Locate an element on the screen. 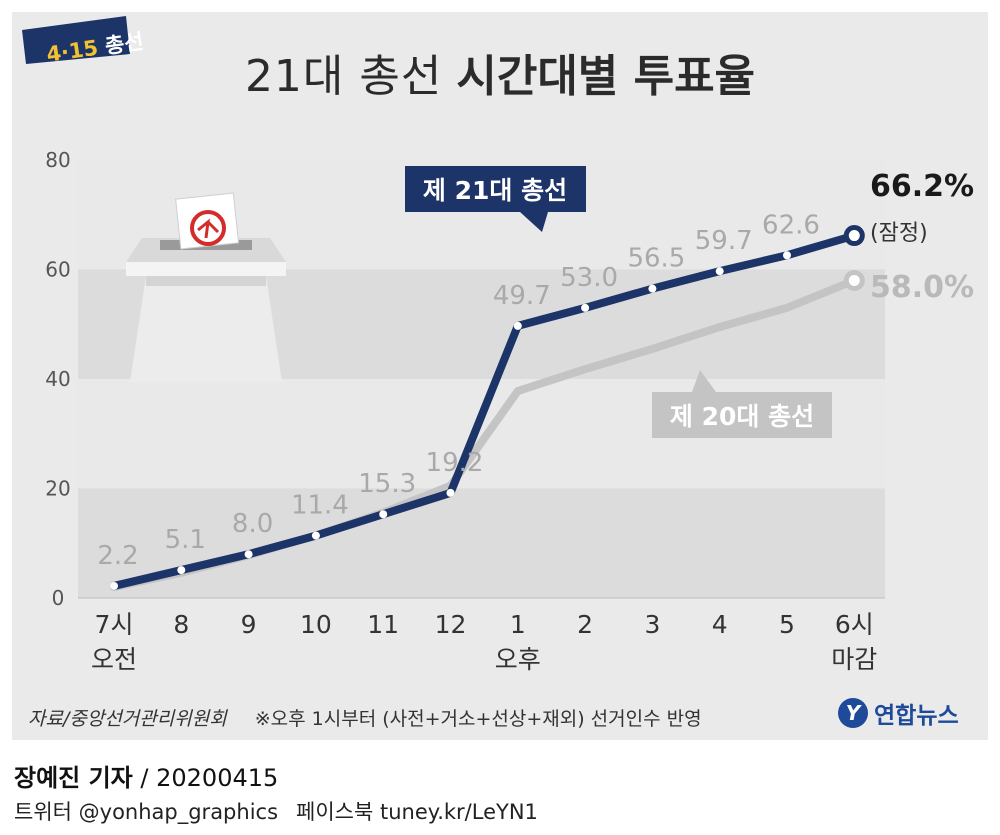  election-badge: 4·15 총선 is located at coordinates (79, 38).